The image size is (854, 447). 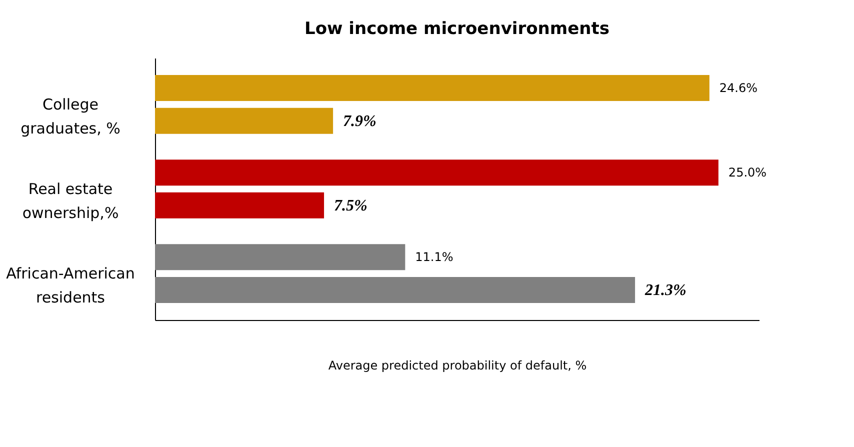 I want to click on data-label: 25.0%, so click(x=747, y=173).